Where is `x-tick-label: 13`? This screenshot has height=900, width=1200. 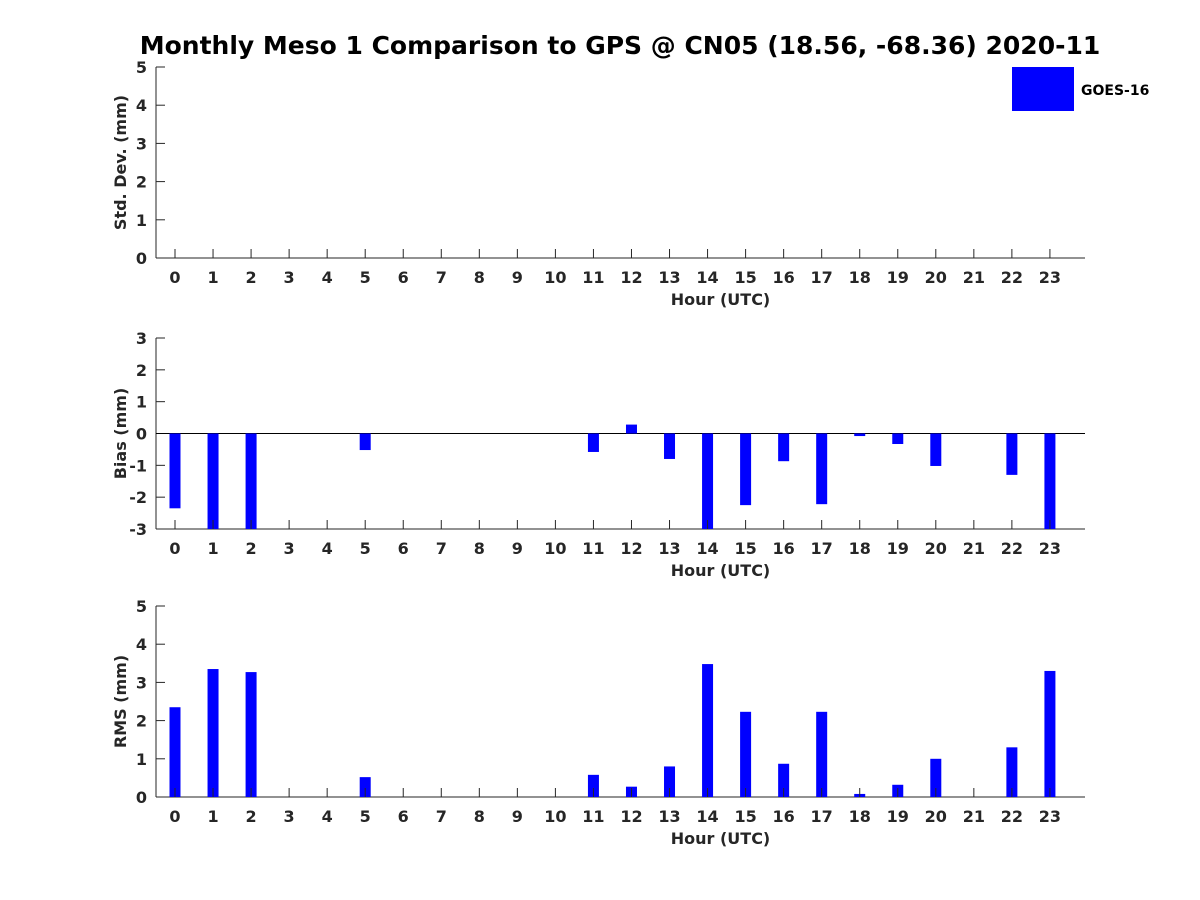 x-tick-label: 13 is located at coordinates (669, 277).